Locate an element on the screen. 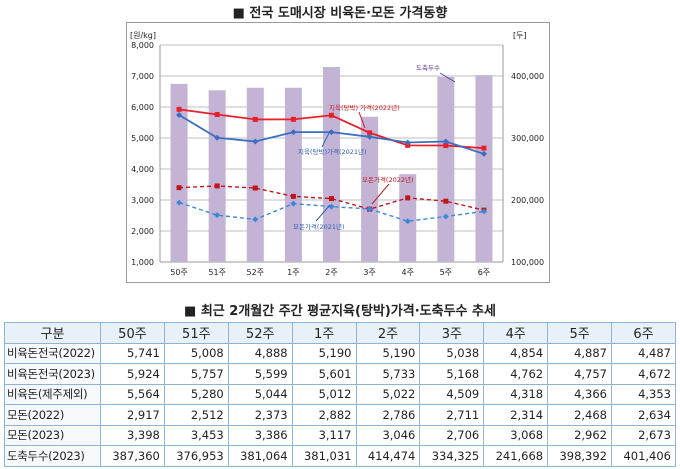  table-header-row: 구분 50주 51주 52주 1주 2주 3주 4주 5주 6주 is located at coordinates (340, 333).